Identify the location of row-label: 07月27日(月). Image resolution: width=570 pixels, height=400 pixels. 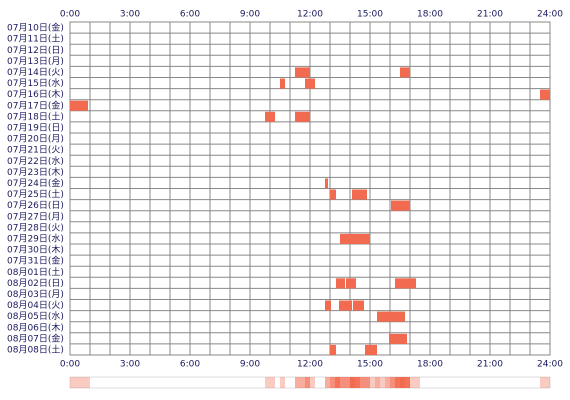
(35, 216).